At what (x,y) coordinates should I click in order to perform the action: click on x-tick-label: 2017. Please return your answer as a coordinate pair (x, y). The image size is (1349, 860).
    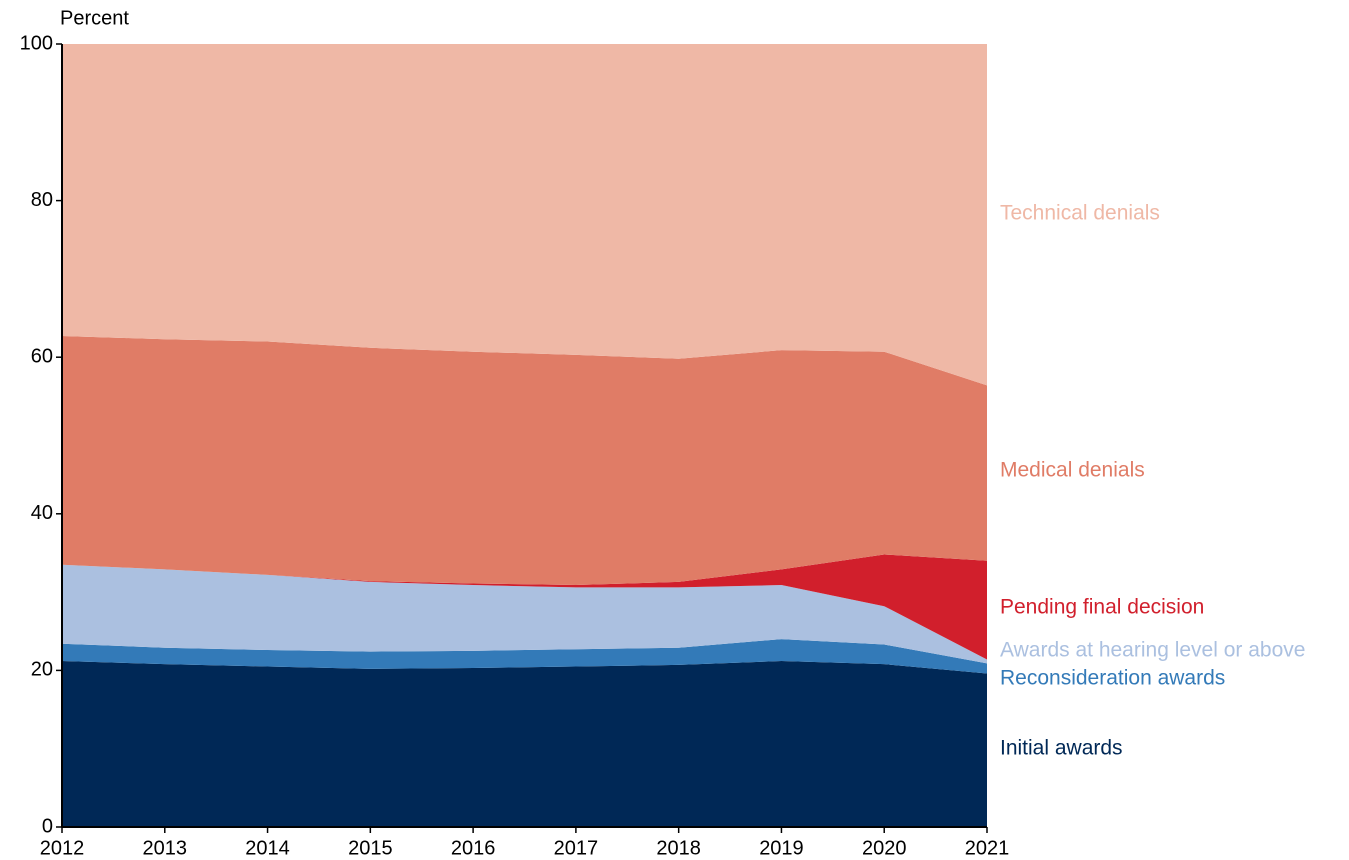
    Looking at the image, I should click on (576, 848).